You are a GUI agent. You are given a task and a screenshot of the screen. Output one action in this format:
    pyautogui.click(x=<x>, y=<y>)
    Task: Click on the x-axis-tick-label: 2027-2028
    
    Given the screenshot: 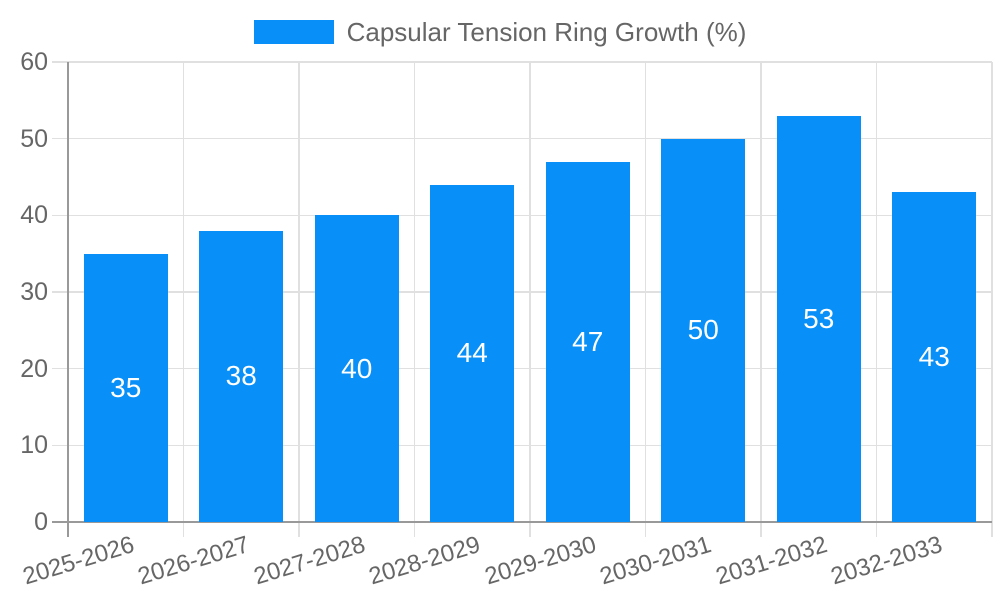 What is the action you would take?
    pyautogui.click(x=309, y=561)
    